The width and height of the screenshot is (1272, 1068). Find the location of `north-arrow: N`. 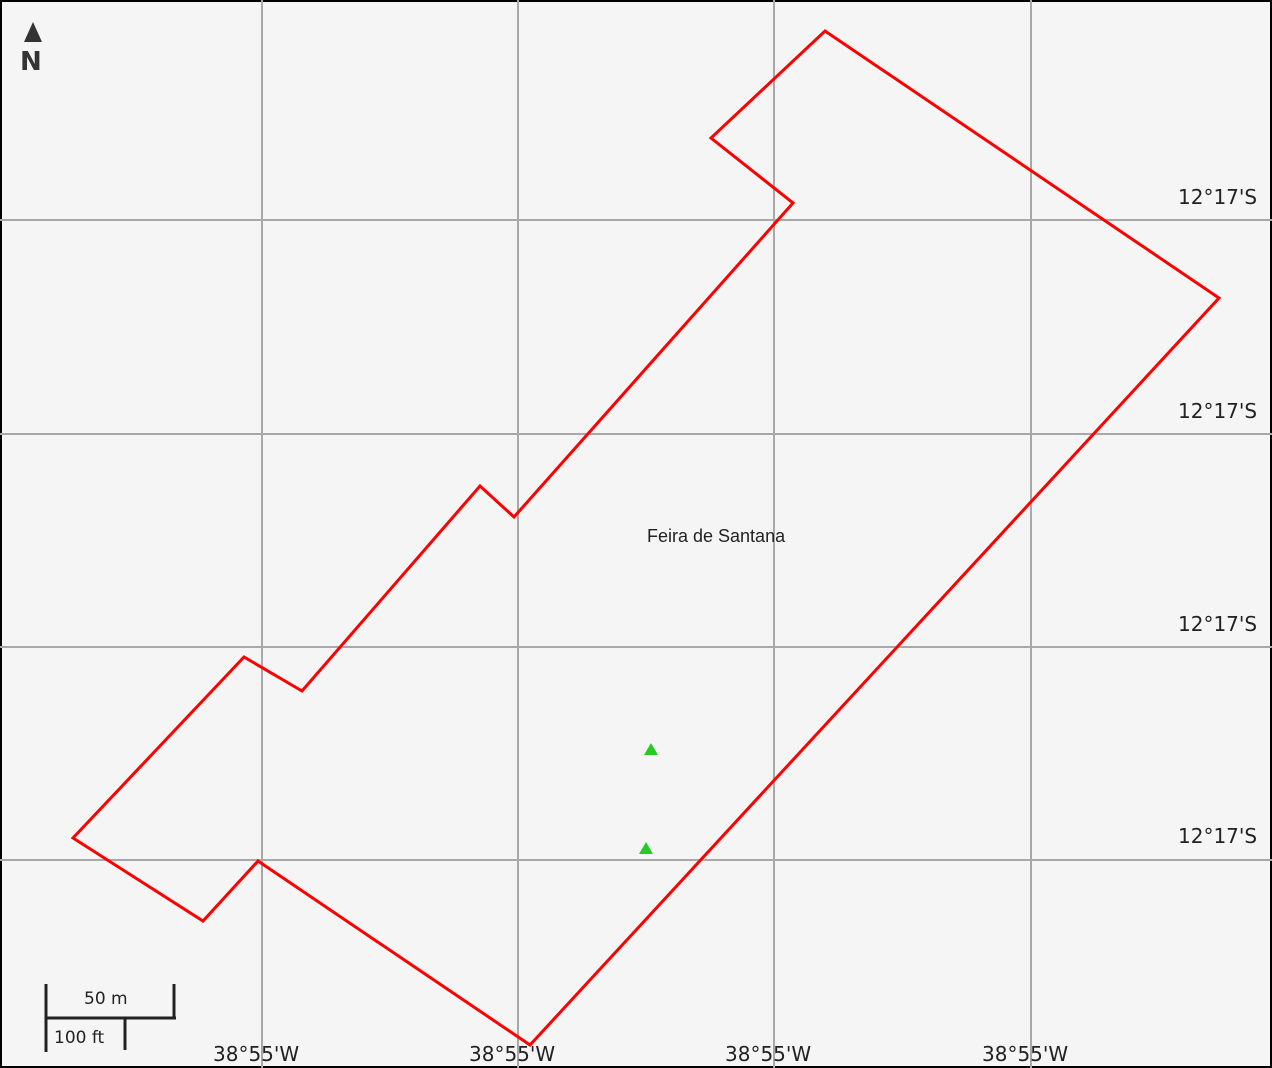

north-arrow: N is located at coordinates (31, 49).